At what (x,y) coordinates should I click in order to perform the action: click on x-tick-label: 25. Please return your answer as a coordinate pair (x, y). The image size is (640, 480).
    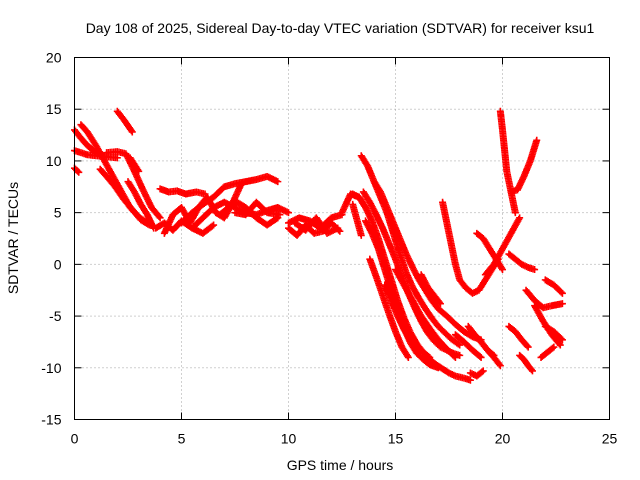
    Looking at the image, I should click on (610, 439).